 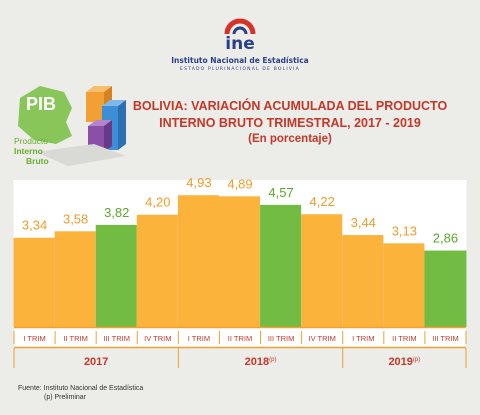 What do you see at coordinates (240, 60) in the screenshot?
I see `institution-name: Instituto Nacional de Estadística` at bounding box center [240, 60].